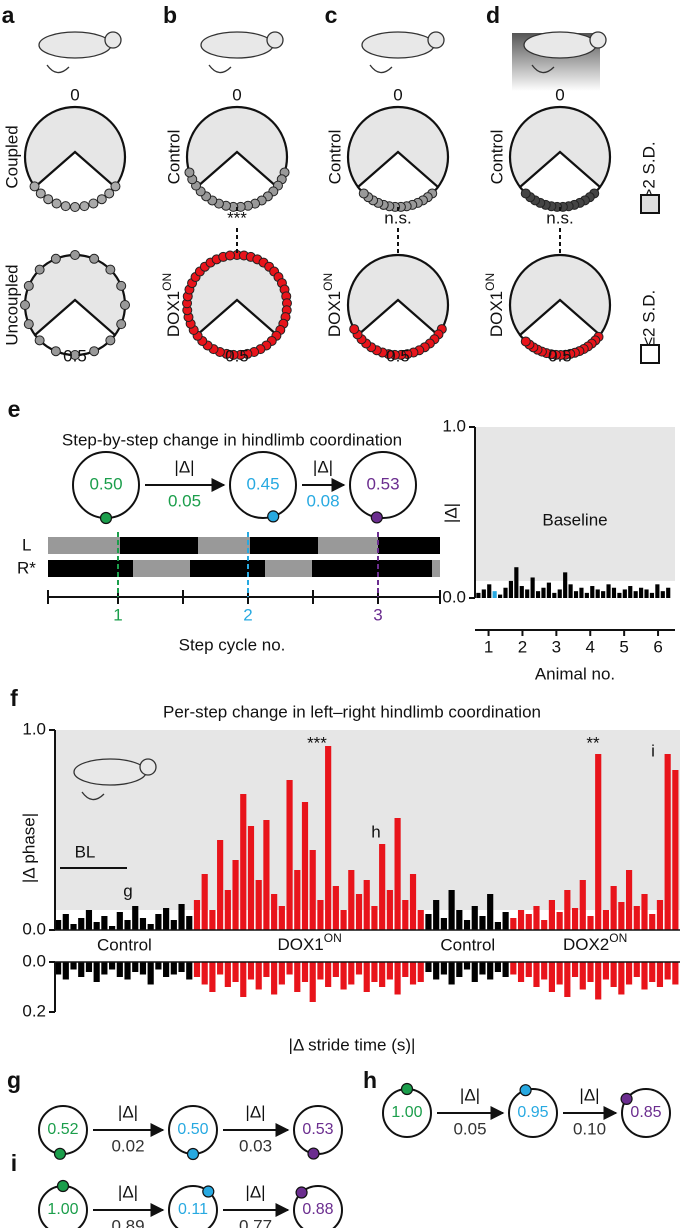  I want to click on annotation: ***, so click(317, 742).